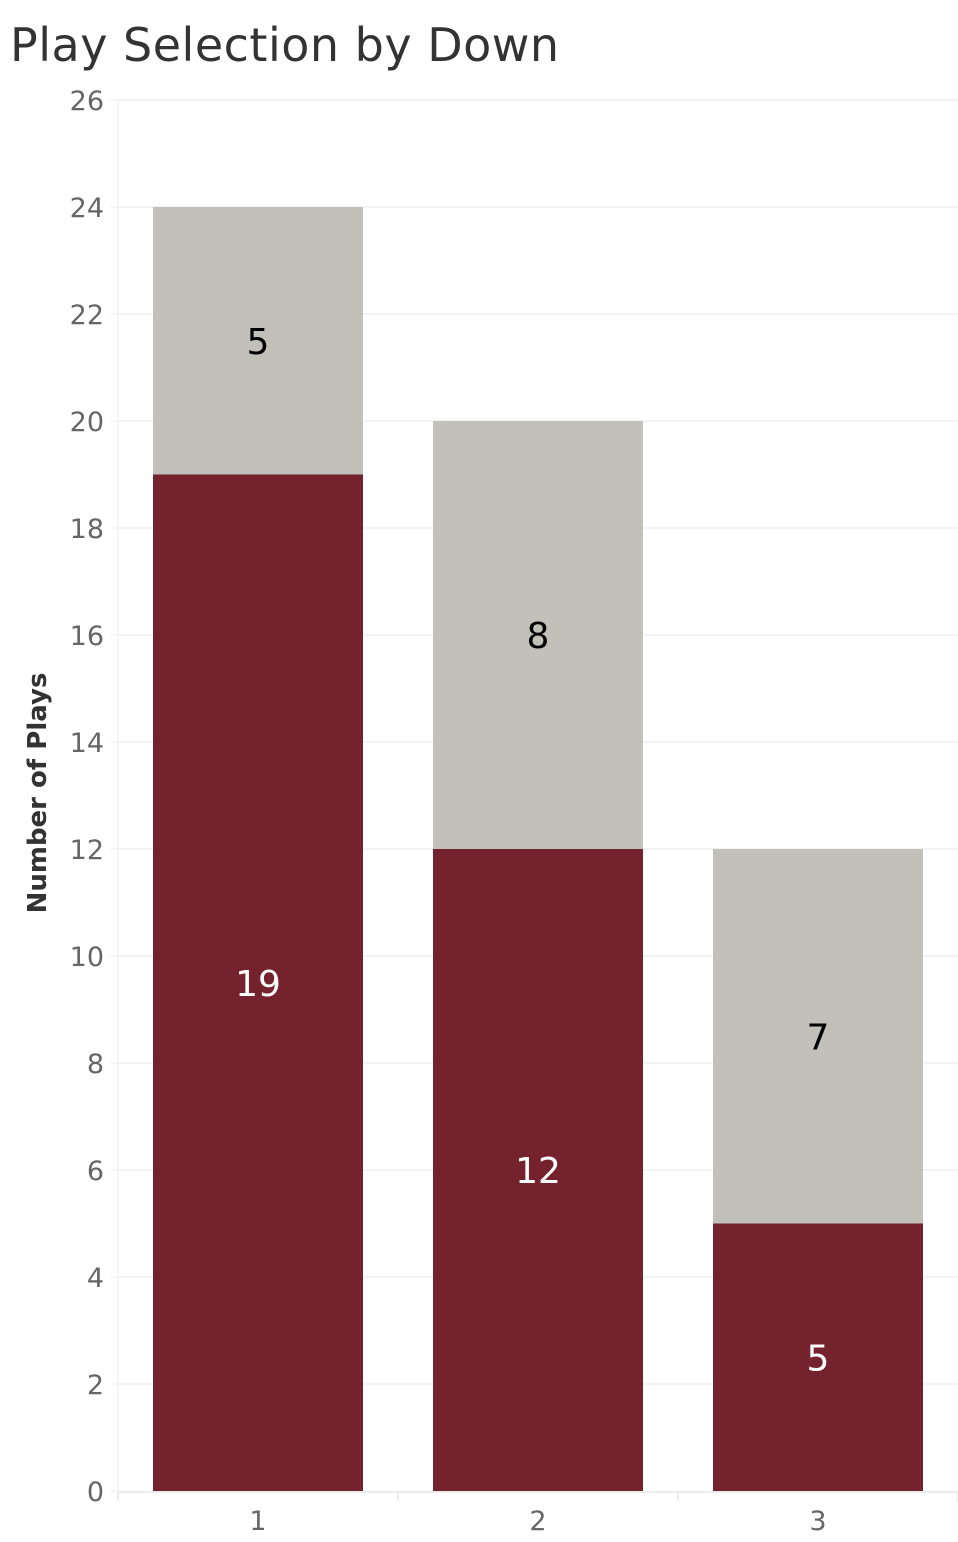 This screenshot has width=958, height=1542. What do you see at coordinates (87, 101) in the screenshot?
I see `y-tick-label-26: 26` at bounding box center [87, 101].